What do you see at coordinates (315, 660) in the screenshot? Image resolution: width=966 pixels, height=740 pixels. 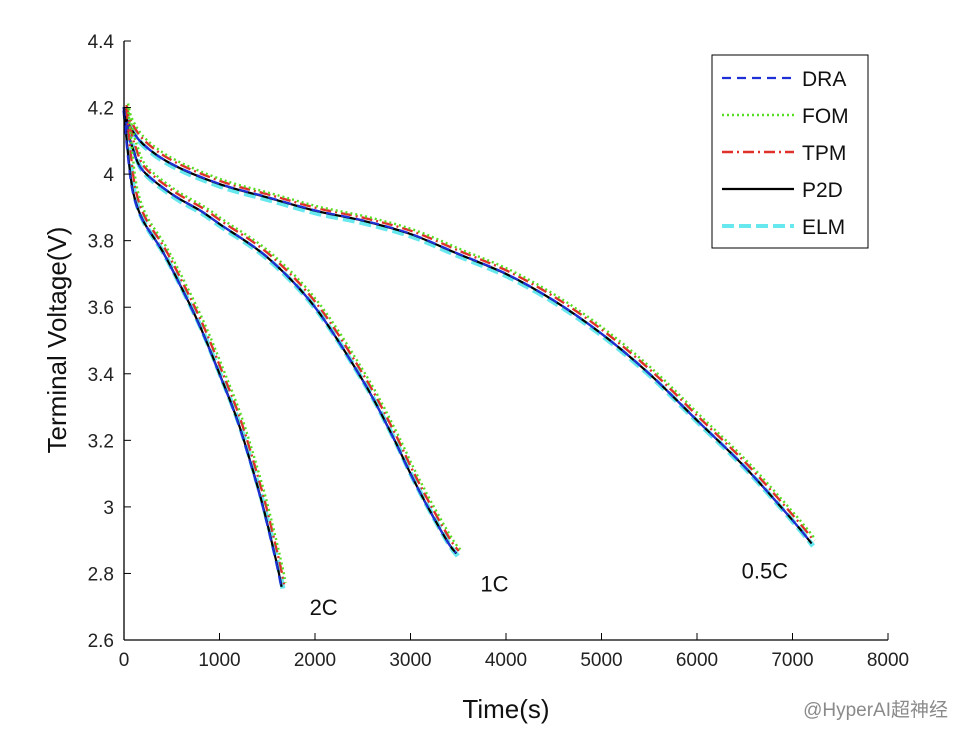 I see `x-tick-label: 2000` at bounding box center [315, 660].